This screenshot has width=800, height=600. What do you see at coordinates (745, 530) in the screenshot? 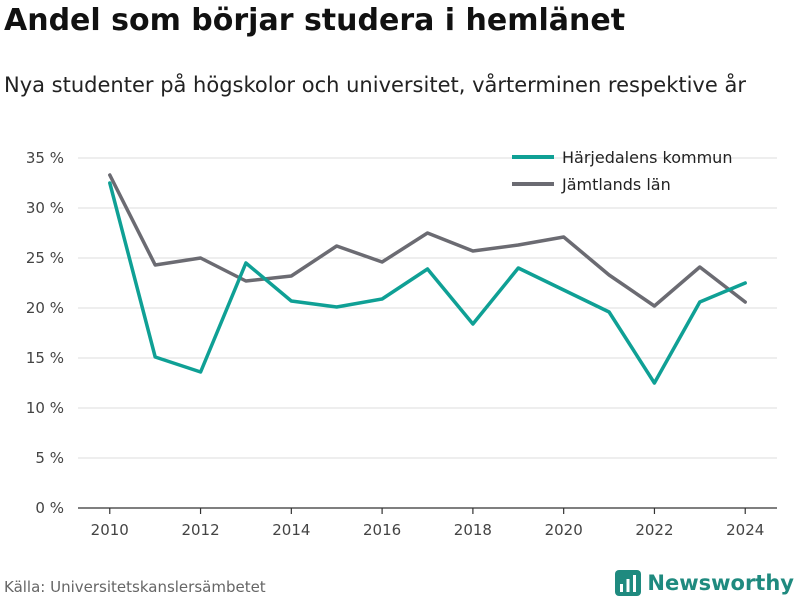
I see `x-tick-label: 2024` at bounding box center [745, 530].